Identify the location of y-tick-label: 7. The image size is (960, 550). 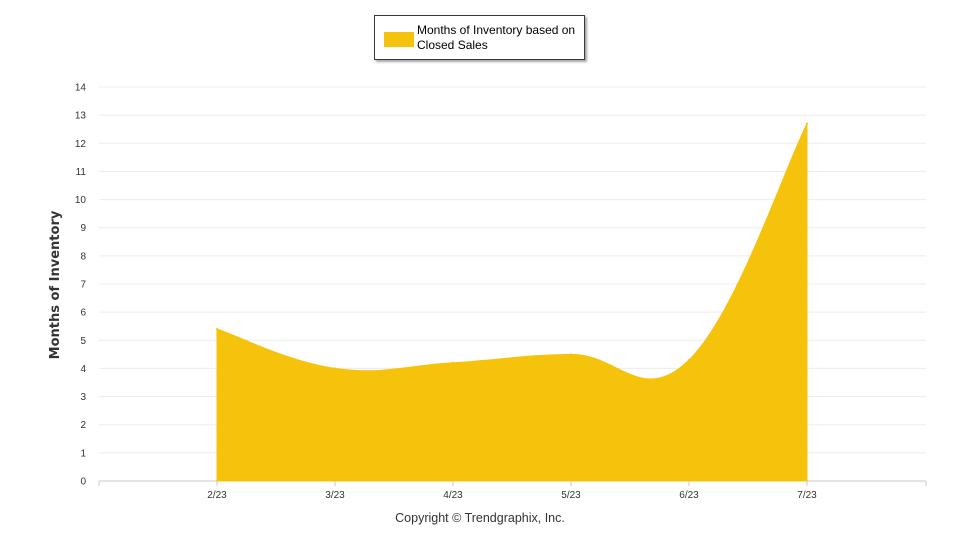
(83, 285).